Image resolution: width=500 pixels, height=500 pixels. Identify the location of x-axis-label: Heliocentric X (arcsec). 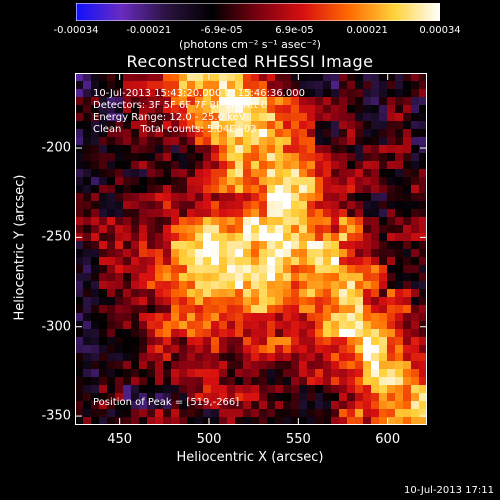
(250, 457).